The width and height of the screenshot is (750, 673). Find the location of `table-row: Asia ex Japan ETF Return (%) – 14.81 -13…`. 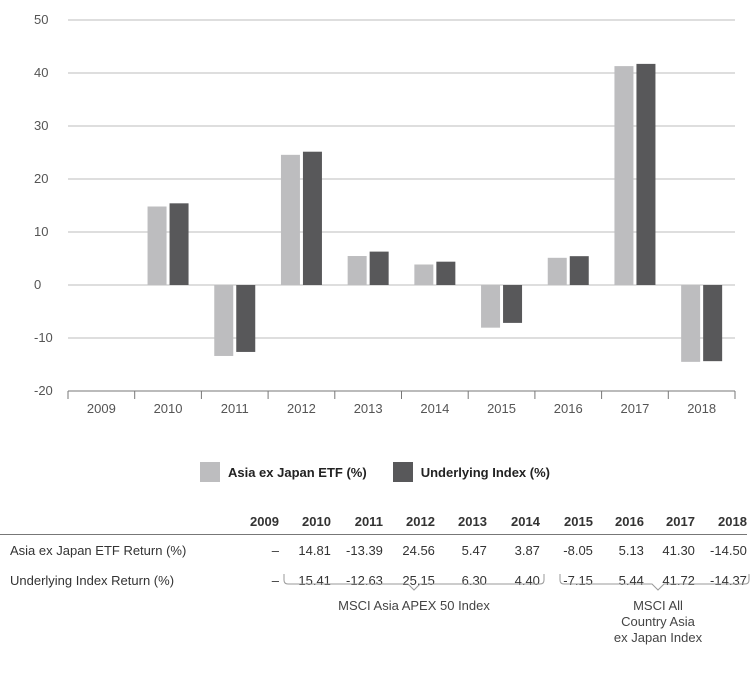

table-row: Asia ex Japan ETF Return (%) – 14.81 -13… is located at coordinates (373, 550).